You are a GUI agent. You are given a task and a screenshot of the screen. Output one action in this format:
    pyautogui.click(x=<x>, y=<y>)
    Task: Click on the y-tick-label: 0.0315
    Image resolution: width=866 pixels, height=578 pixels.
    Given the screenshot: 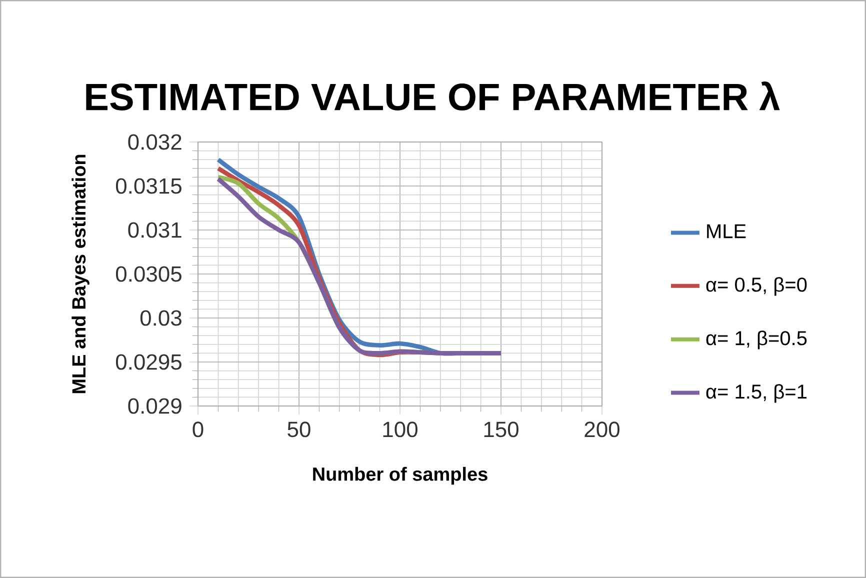 What is the action you would take?
    pyautogui.click(x=149, y=186)
    